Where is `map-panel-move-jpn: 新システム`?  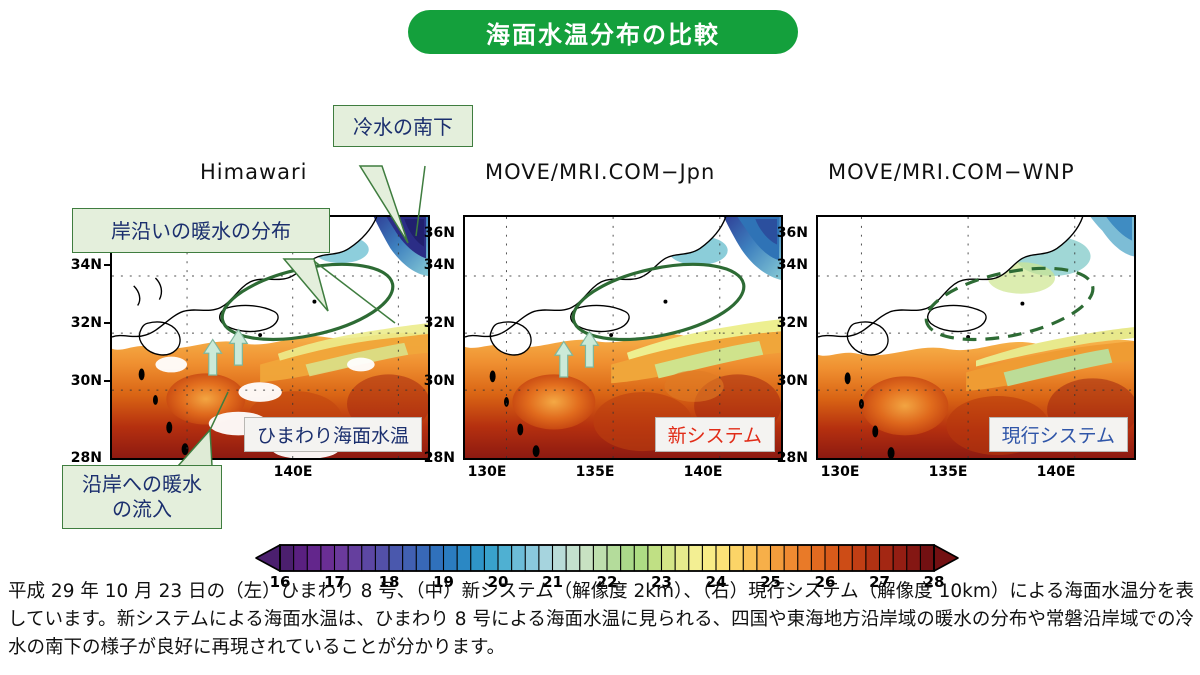 map-panel-move-jpn: 新システム is located at coordinates (623, 337).